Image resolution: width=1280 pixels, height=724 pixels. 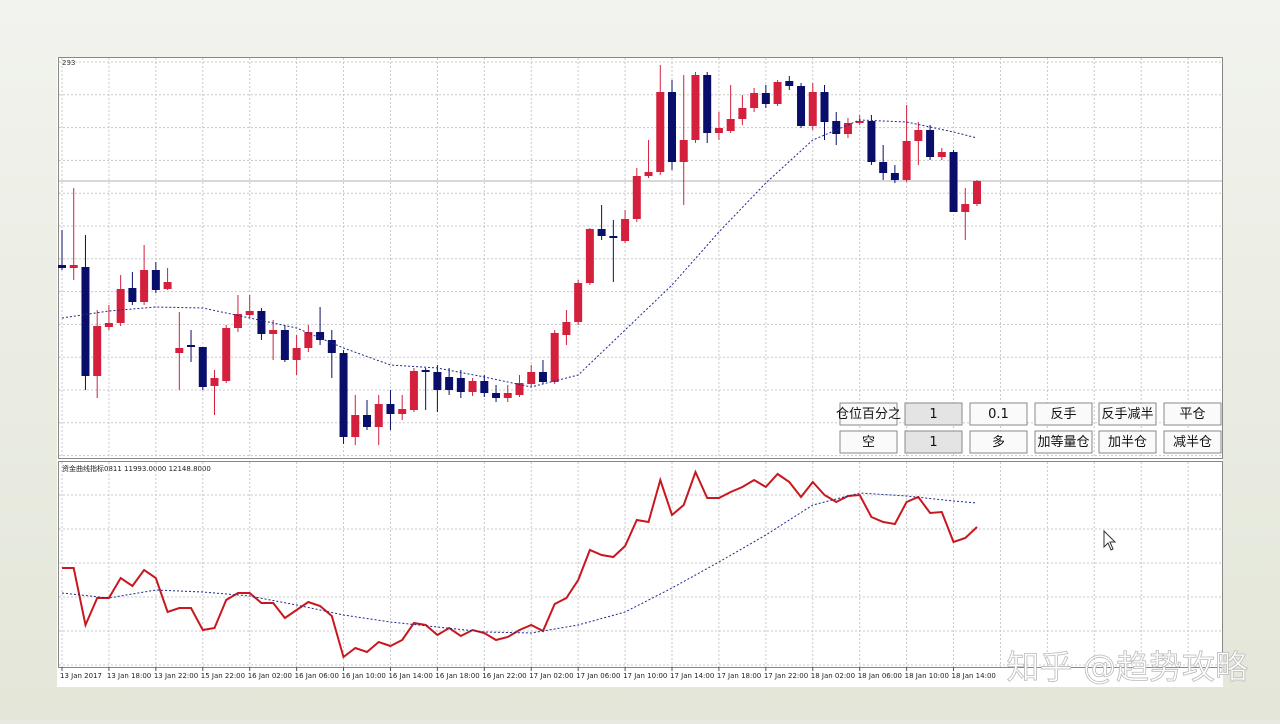 I want to click on x-tick-label: 16 Jan 10:00, so click(x=364, y=676).